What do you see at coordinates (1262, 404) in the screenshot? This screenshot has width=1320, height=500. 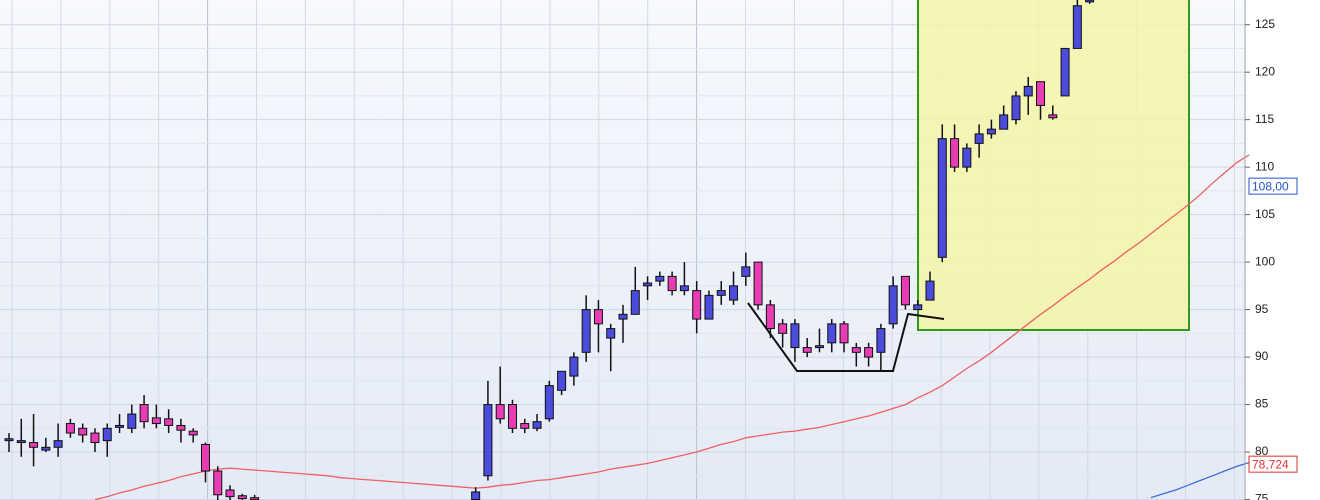 I see `y-tick-label: 85` at bounding box center [1262, 404].